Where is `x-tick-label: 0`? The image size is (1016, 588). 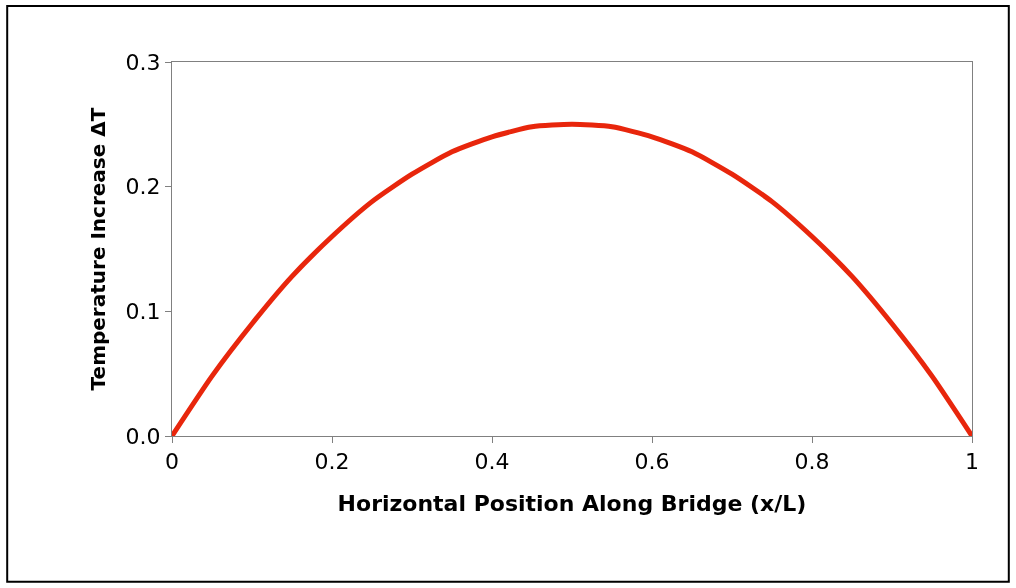
x-tick-label: 0 is located at coordinates (172, 462).